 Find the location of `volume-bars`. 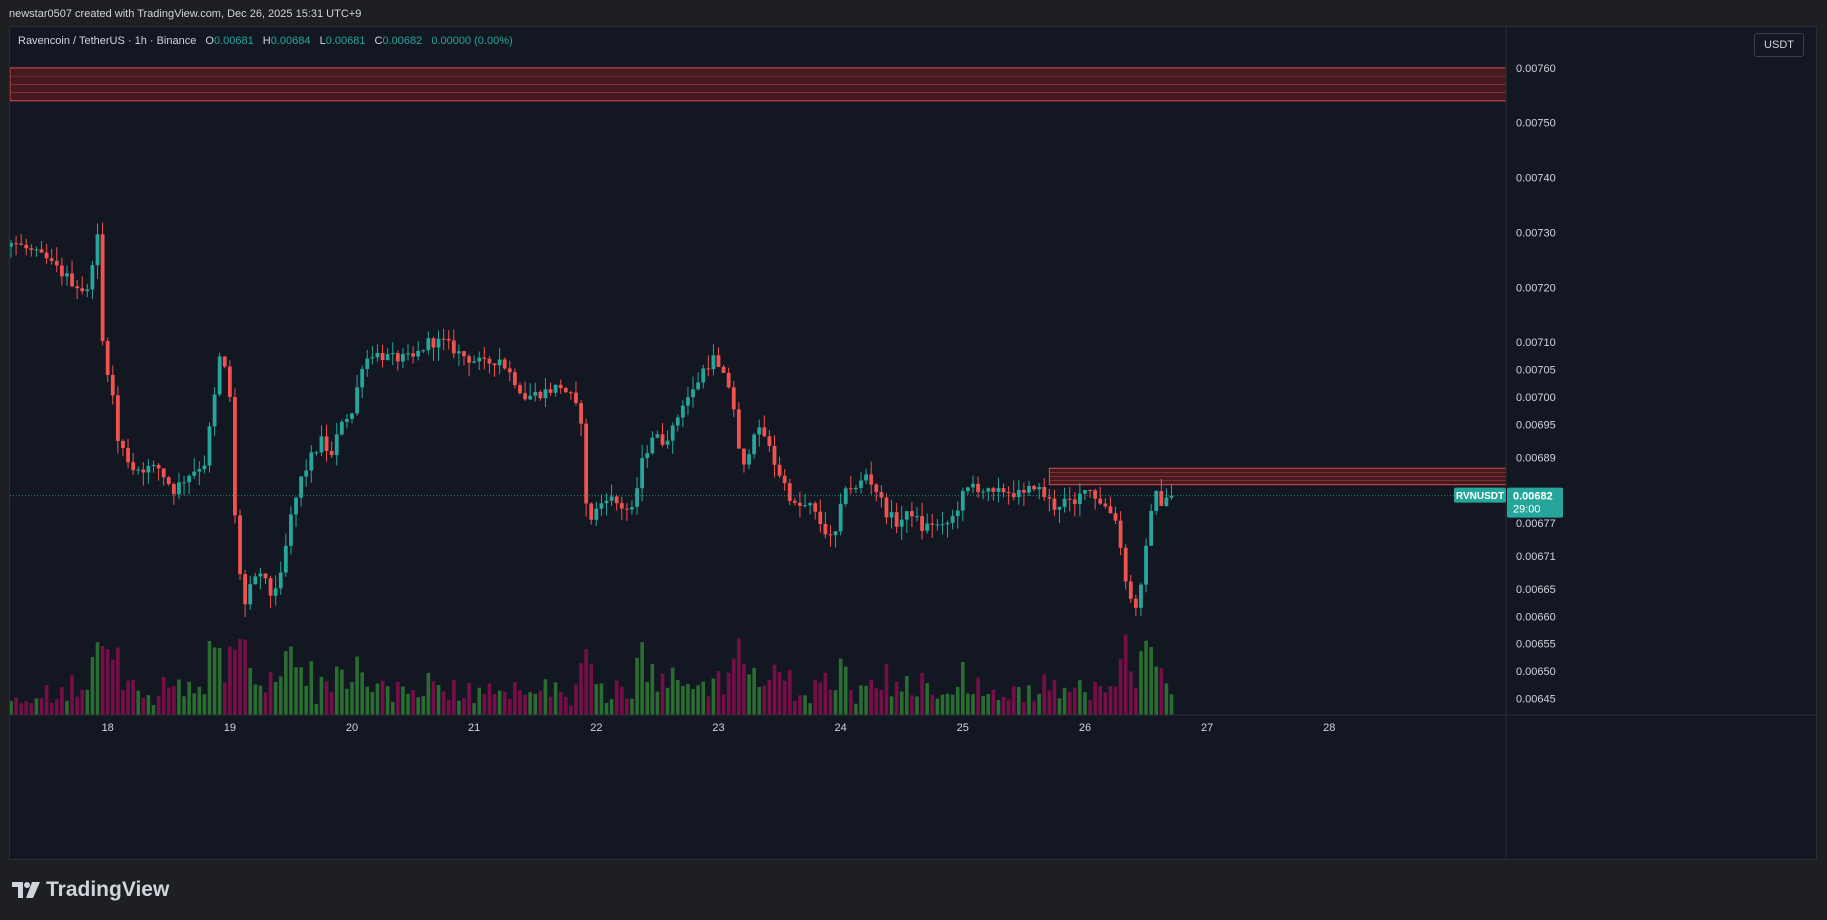

volume-bars is located at coordinates (592, 674).